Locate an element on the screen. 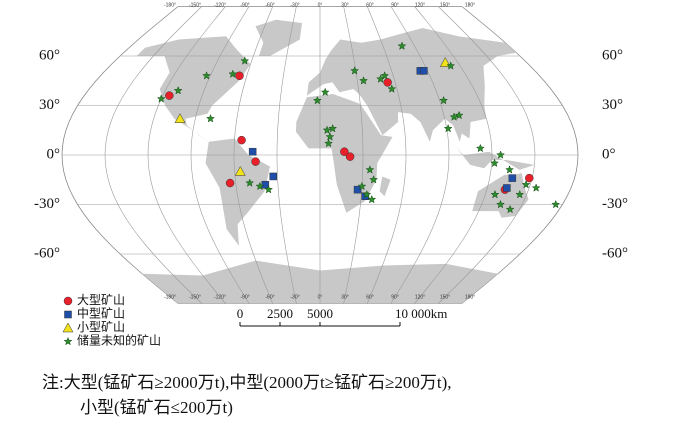 The height and width of the screenshot is (429, 674). lat-label-left: 30° is located at coordinates (49, 105).